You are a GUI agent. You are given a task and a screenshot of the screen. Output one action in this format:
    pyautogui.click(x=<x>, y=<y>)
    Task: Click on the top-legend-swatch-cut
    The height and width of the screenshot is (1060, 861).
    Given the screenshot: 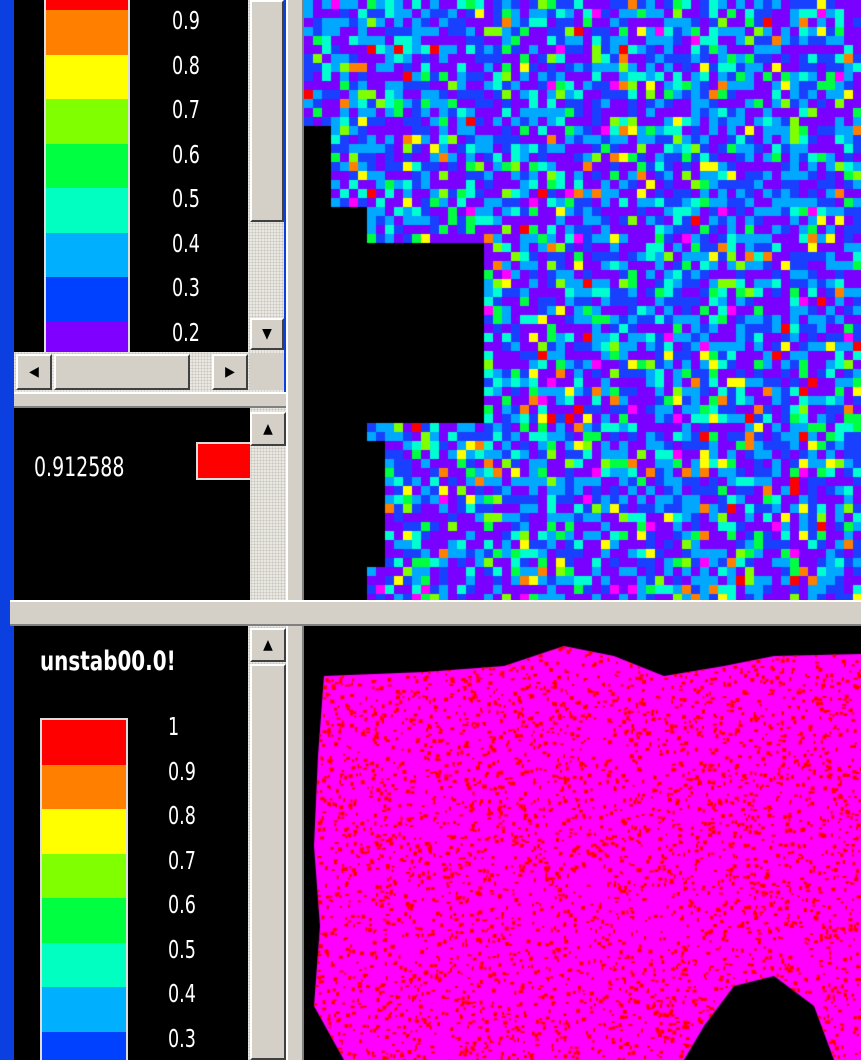 What is the action you would take?
    pyautogui.click(x=87, y=5)
    